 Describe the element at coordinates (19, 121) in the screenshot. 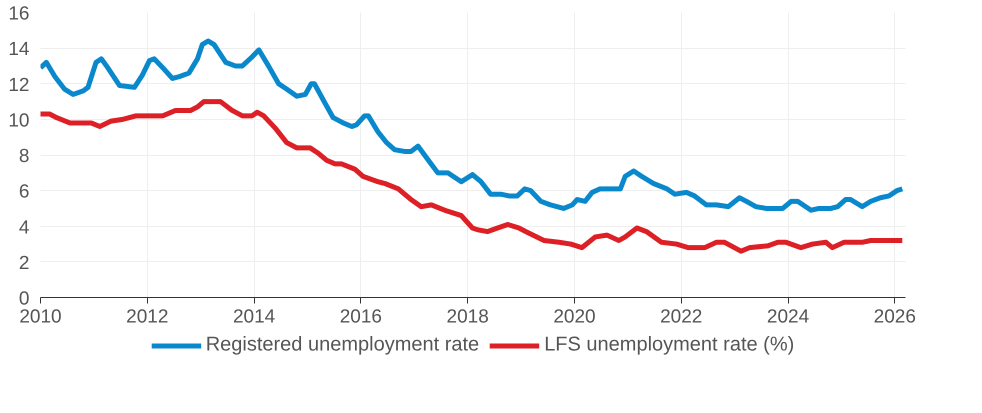

I see `y-tick-label: 10` at that location.